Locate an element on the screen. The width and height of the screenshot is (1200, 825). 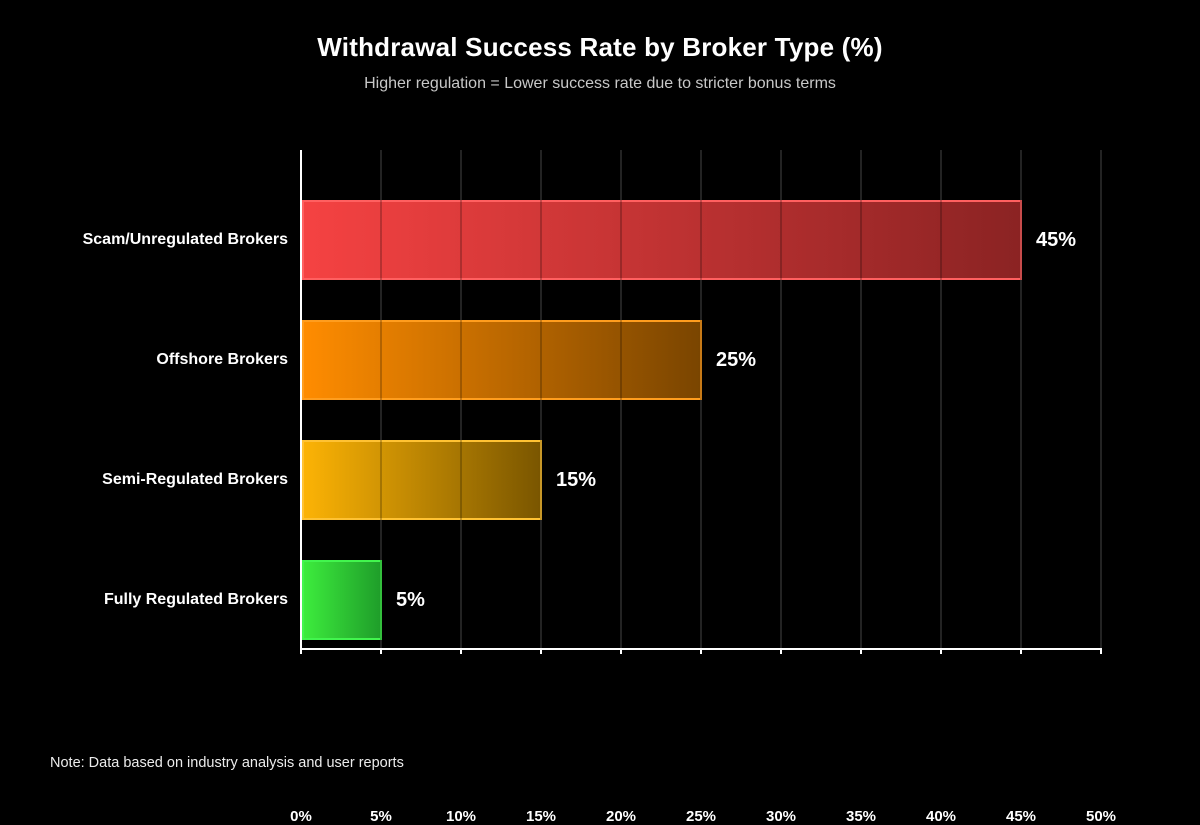
x-tick-label: 15% is located at coordinates (541, 816).